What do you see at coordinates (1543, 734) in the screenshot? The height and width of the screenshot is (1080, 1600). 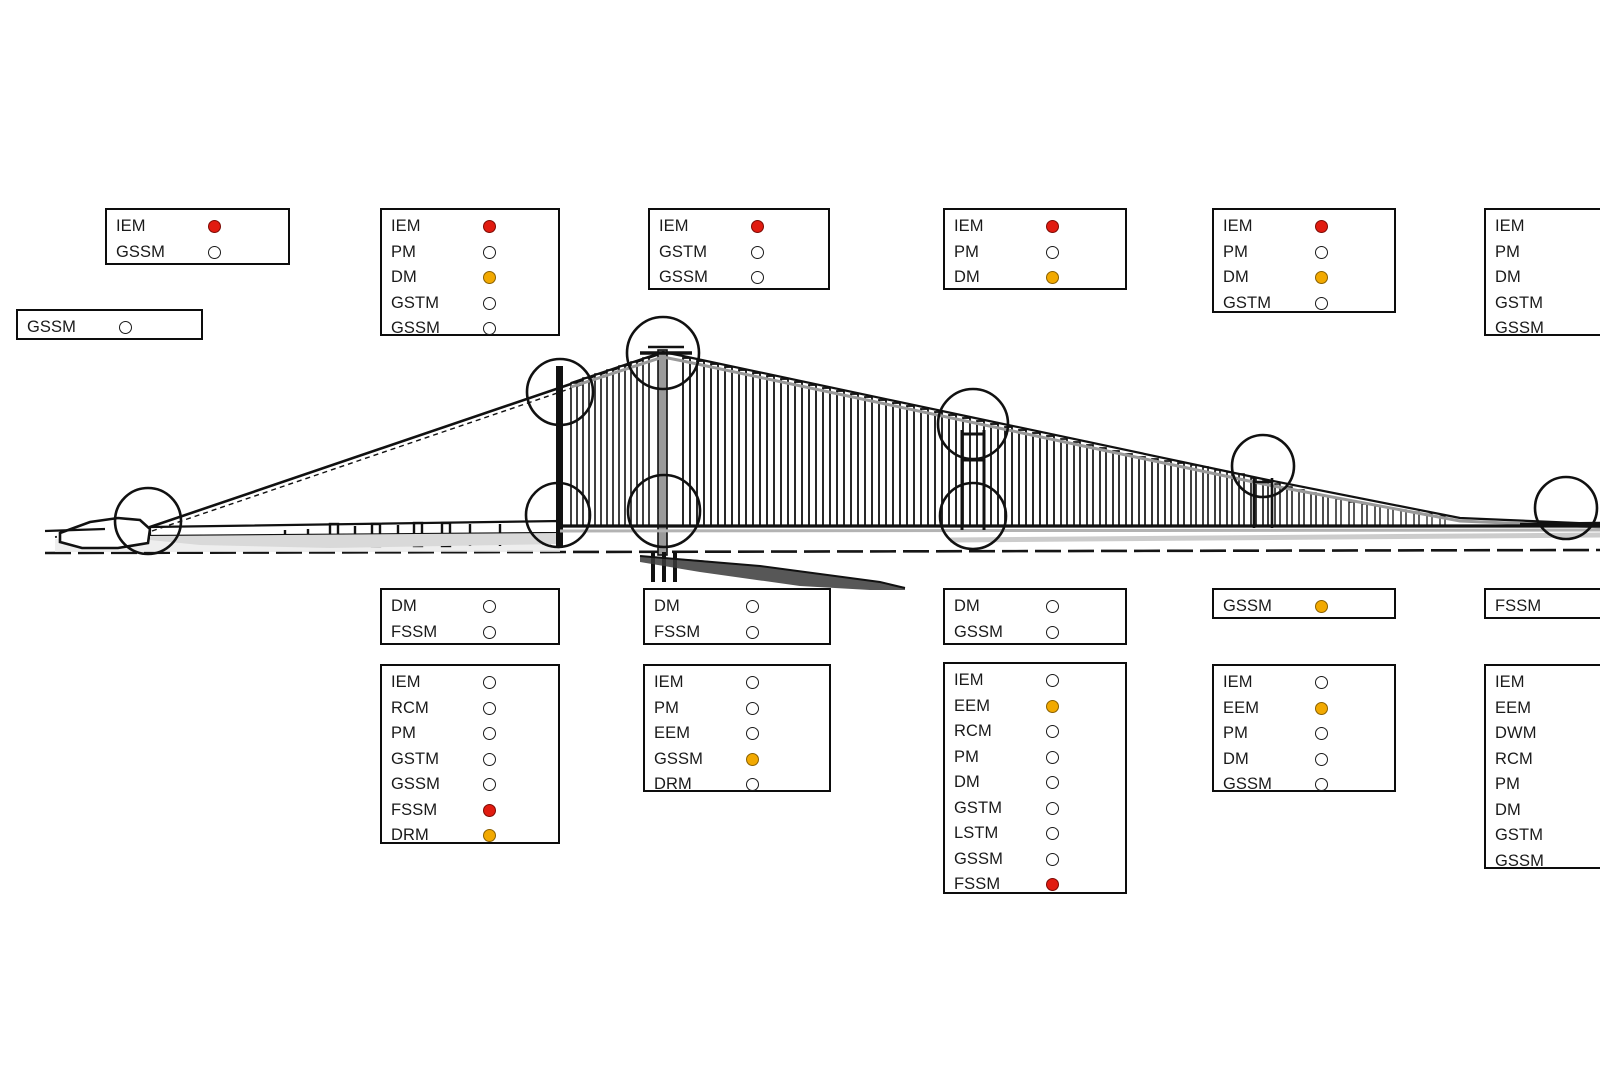 I see `legend-row: DWM` at bounding box center [1543, 734].